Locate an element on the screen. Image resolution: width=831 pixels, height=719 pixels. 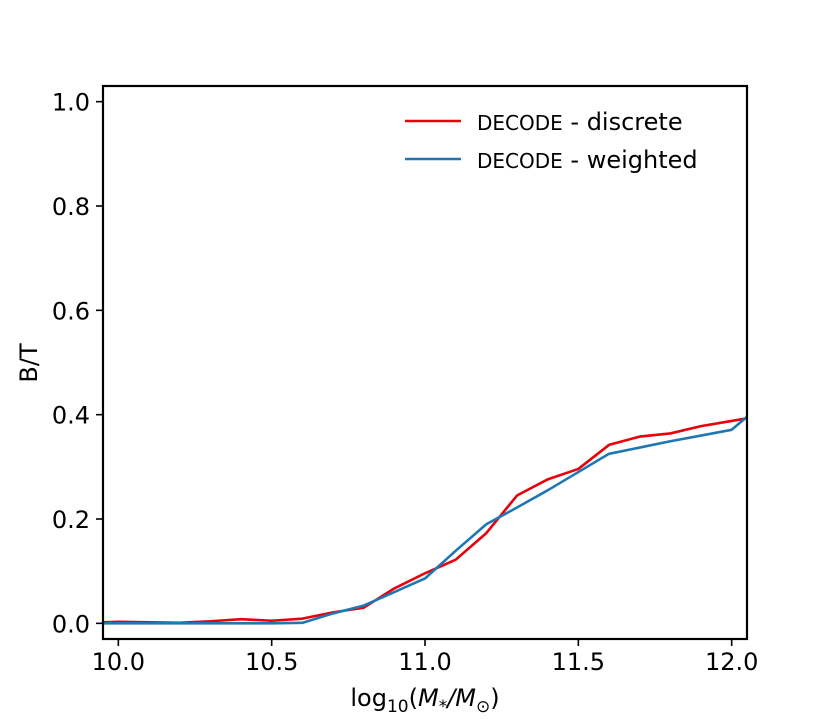
x-ticks: 10.0 10.5 11.0 11.5 12.0 is located at coordinates (425, 657).